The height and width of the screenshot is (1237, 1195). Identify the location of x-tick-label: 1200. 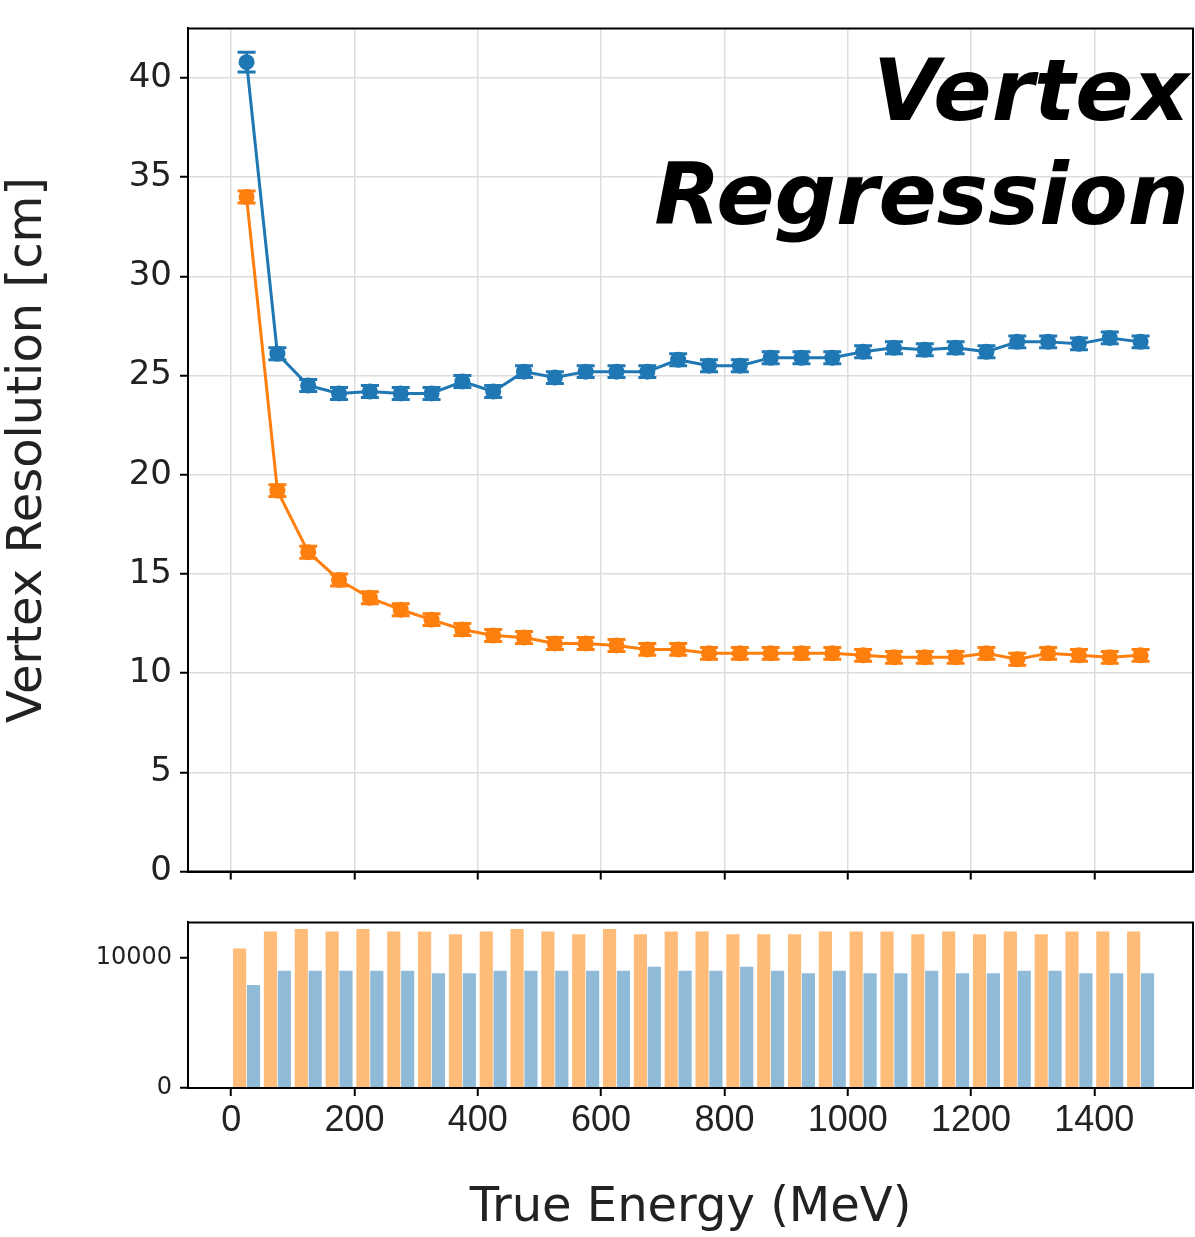
(971, 1118).